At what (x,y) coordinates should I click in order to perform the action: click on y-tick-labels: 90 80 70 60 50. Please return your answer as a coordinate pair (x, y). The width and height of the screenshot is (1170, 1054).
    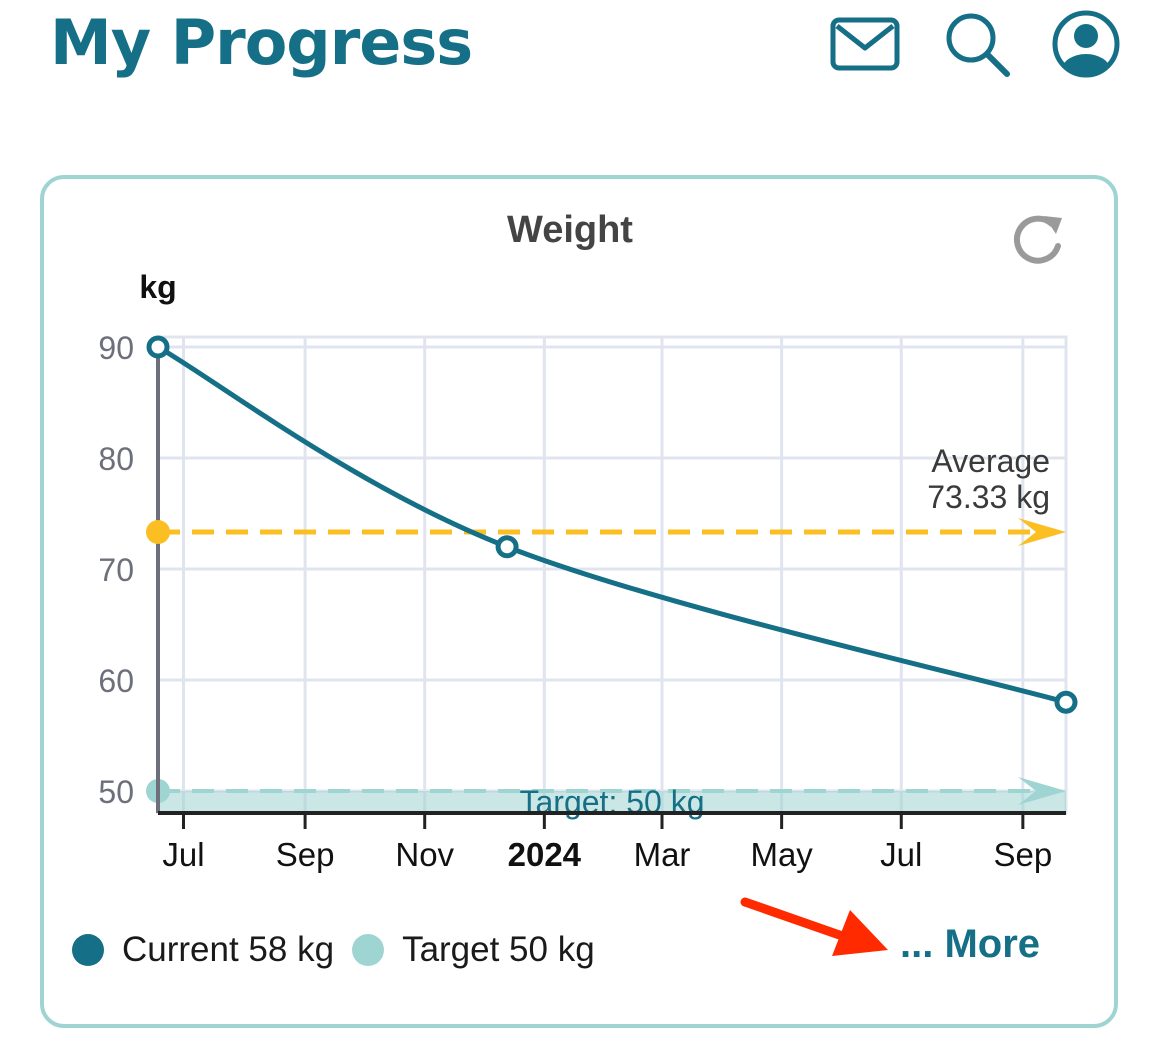
    Looking at the image, I should click on (116, 570).